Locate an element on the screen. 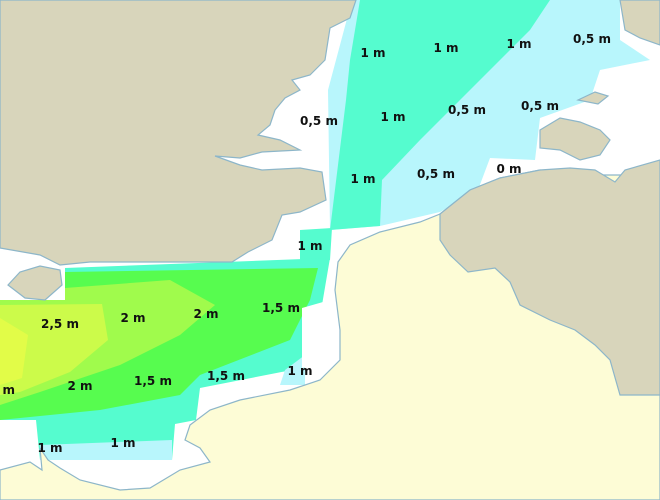 The height and width of the screenshot is (500, 660). netherlands-island-small is located at coordinates (593, 98).